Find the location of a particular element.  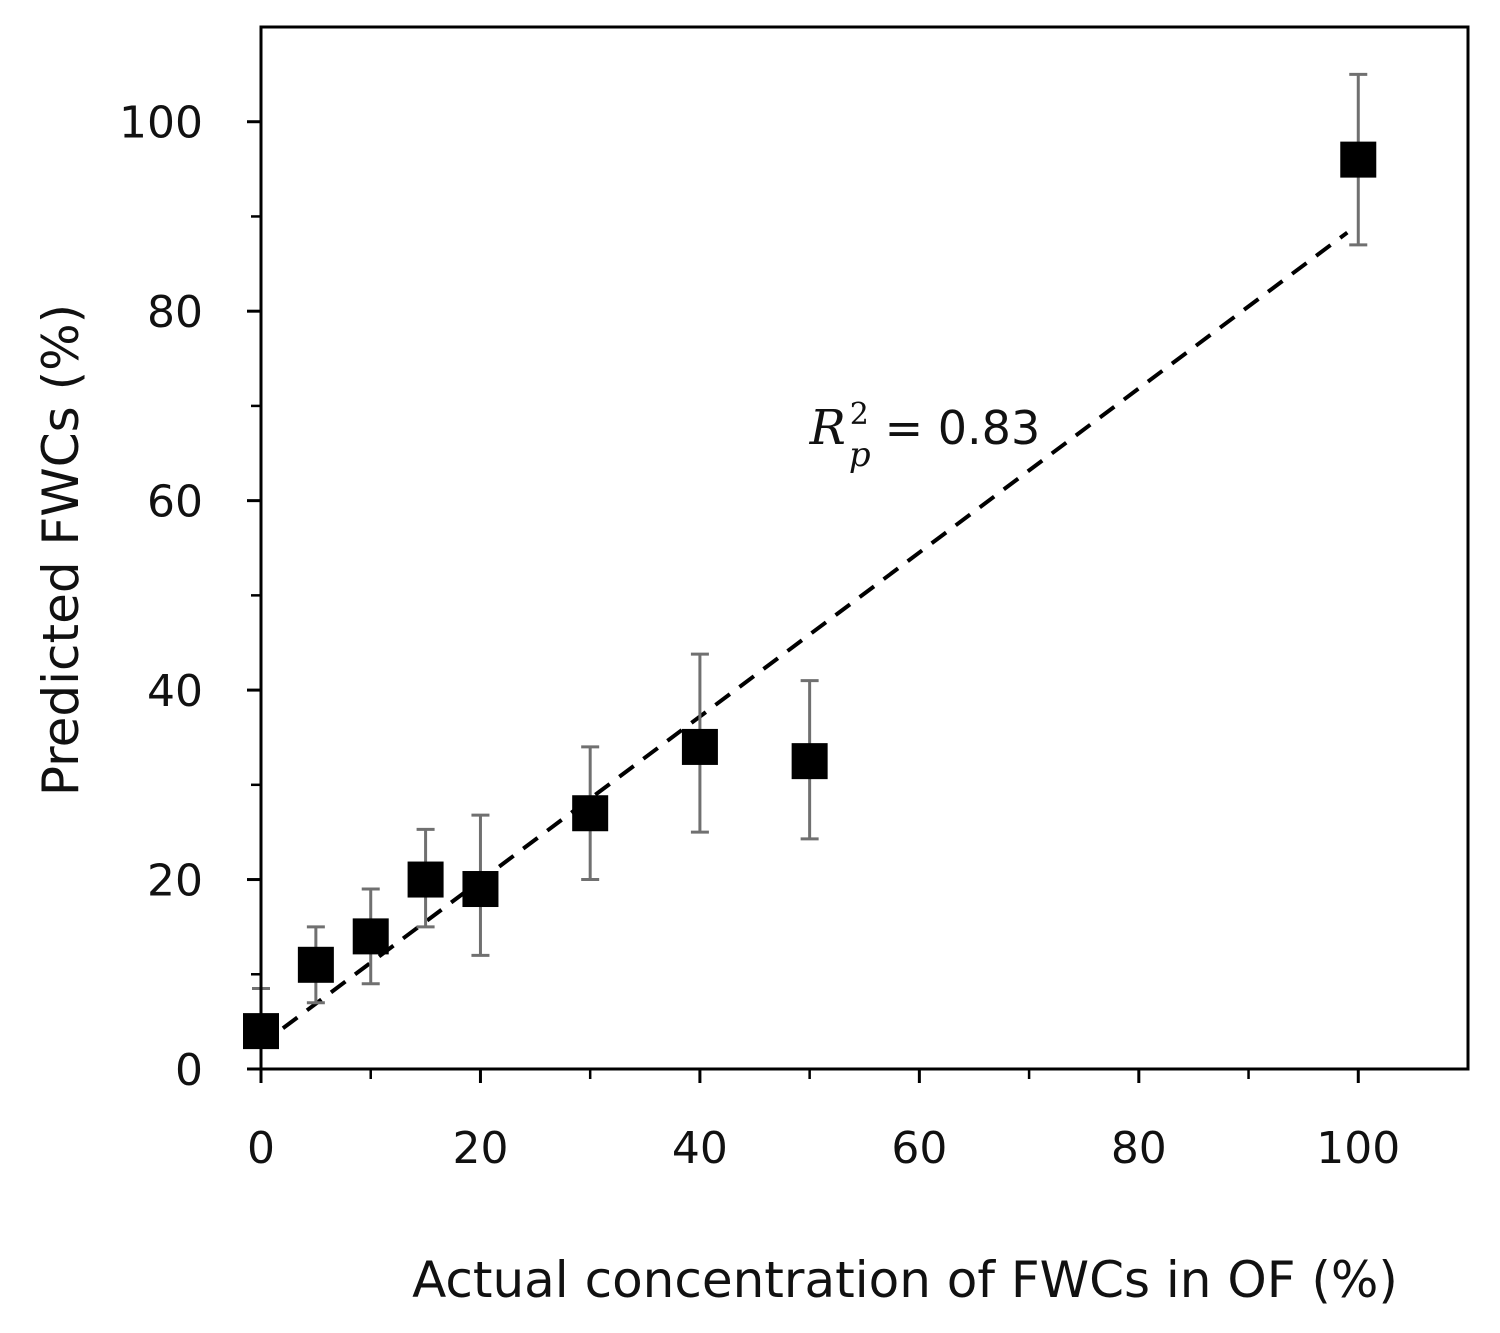

x-tick-label: 80 is located at coordinates (1139, 1148).